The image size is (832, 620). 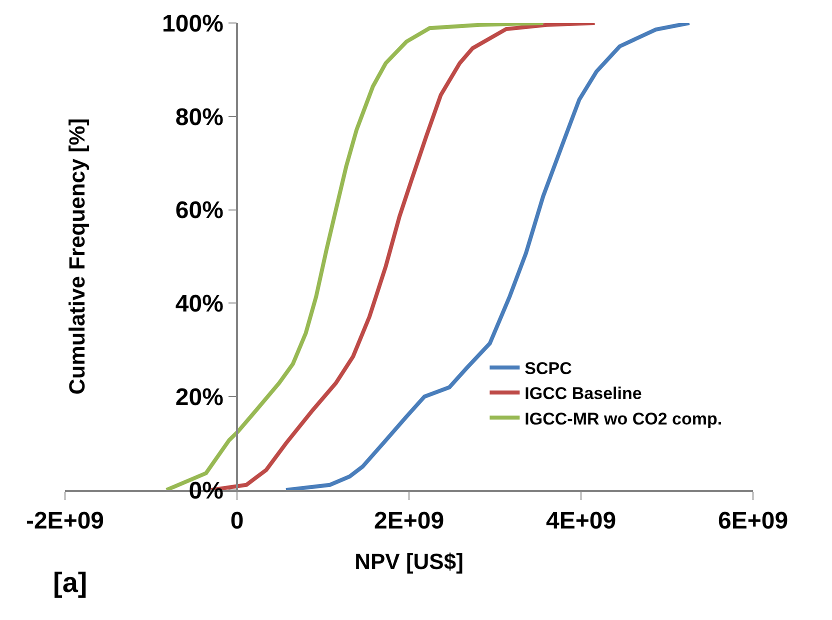 I want to click on legend-label: IGCC Baseline, so click(x=583, y=394).